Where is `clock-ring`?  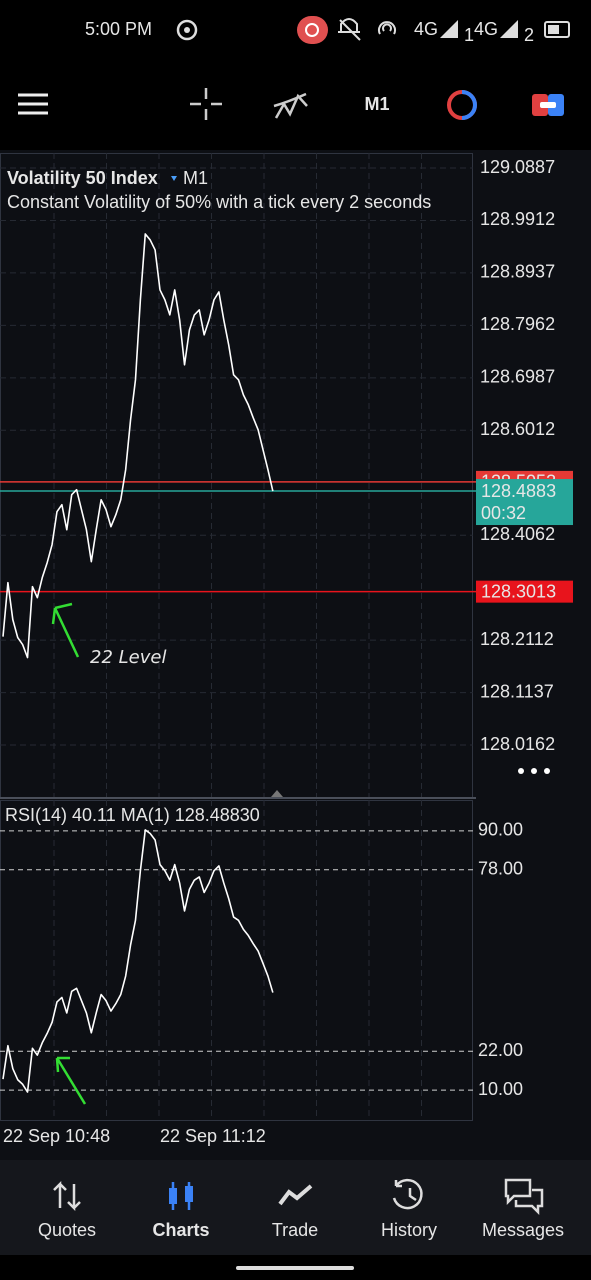
clock-ring is located at coordinates (469, 105).